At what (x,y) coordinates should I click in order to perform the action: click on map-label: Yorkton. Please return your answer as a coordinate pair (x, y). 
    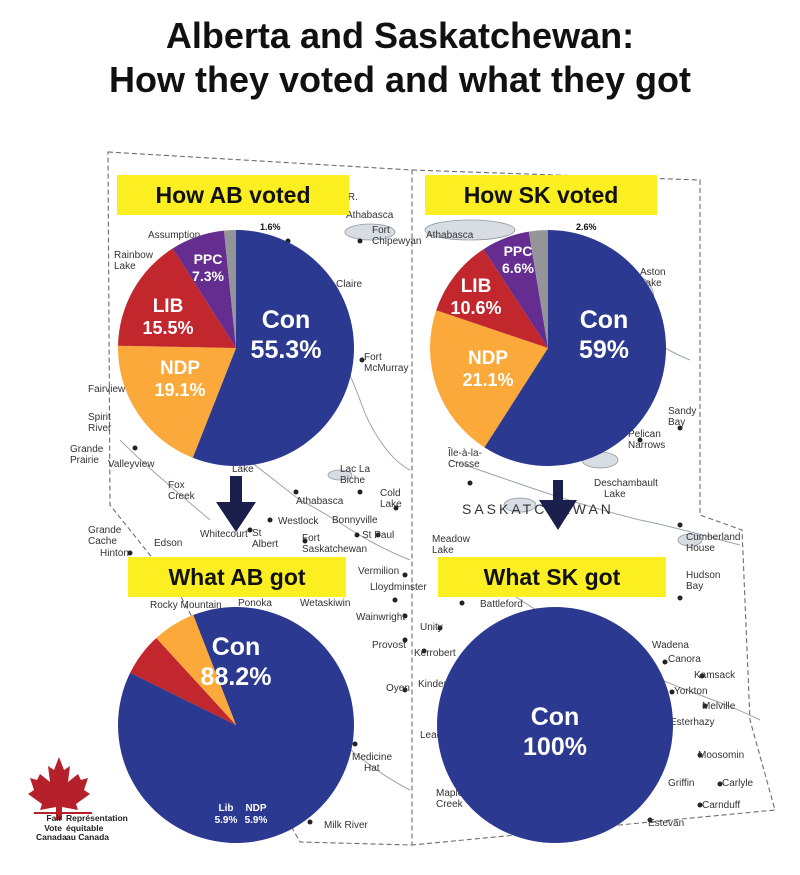
    Looking at the image, I should click on (691, 691).